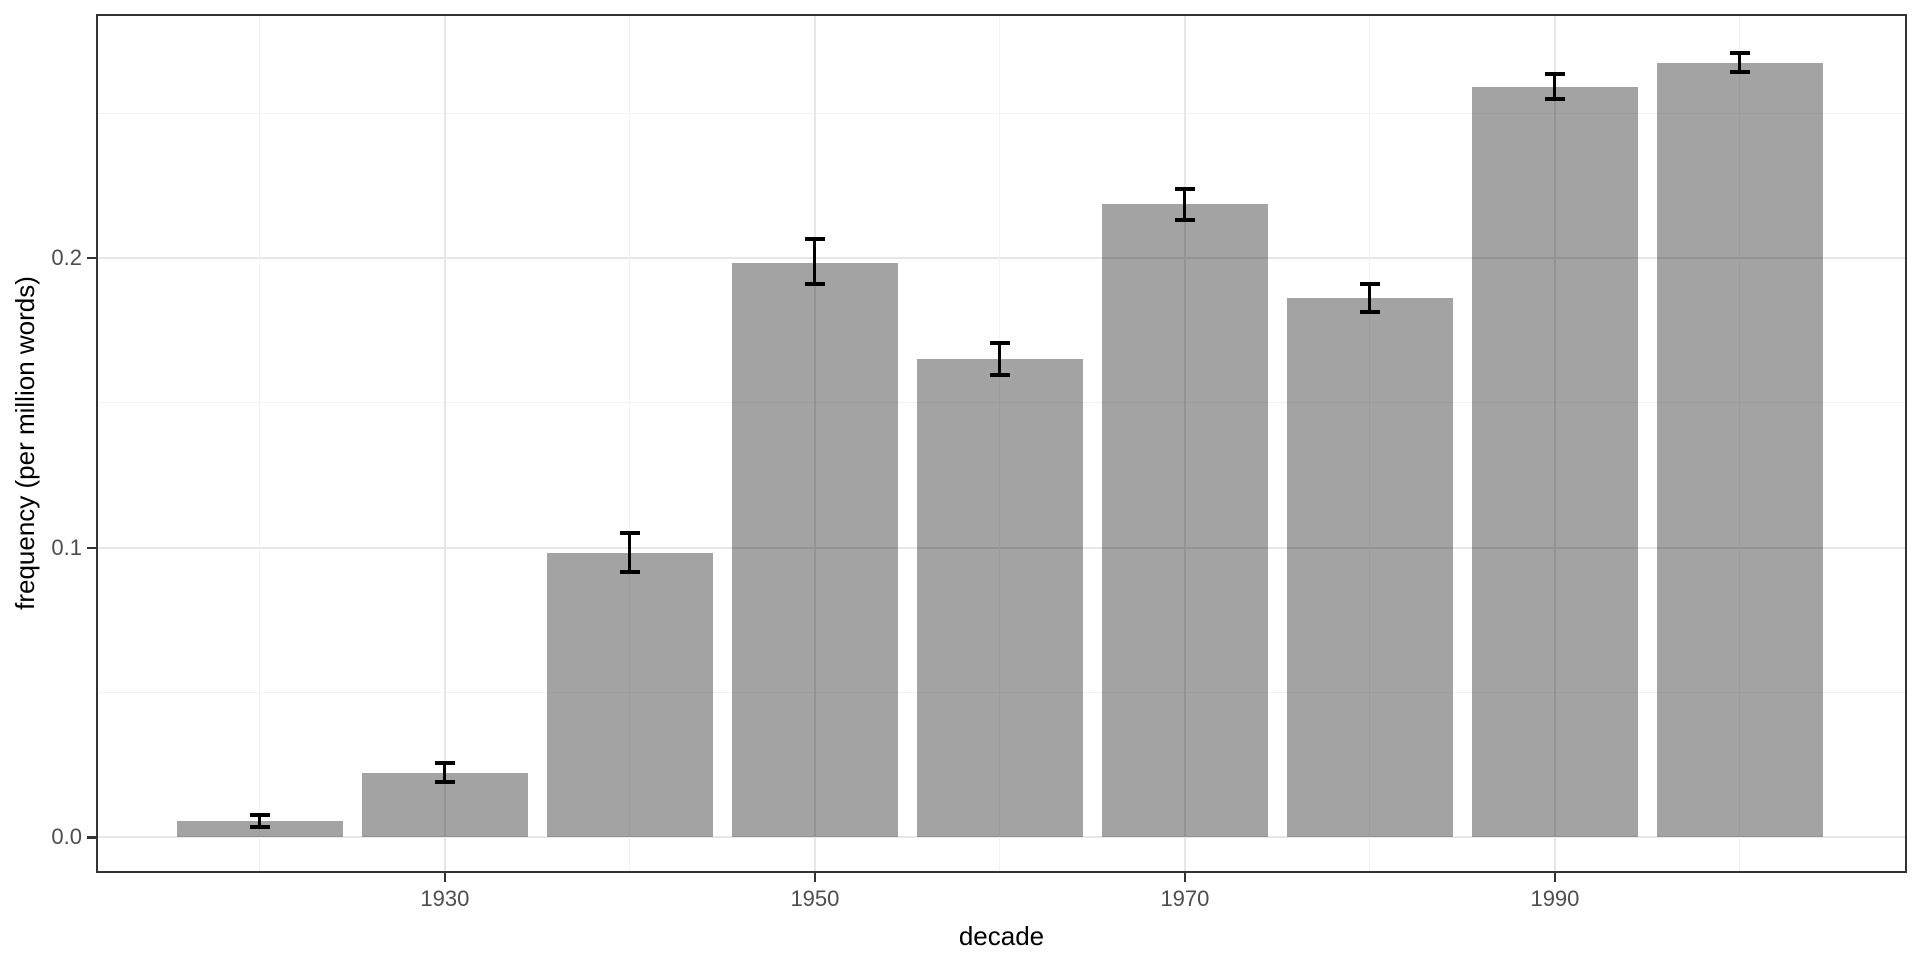 The image size is (1920, 960). I want to click on error-bar-cap-top-1950, so click(814, 238).